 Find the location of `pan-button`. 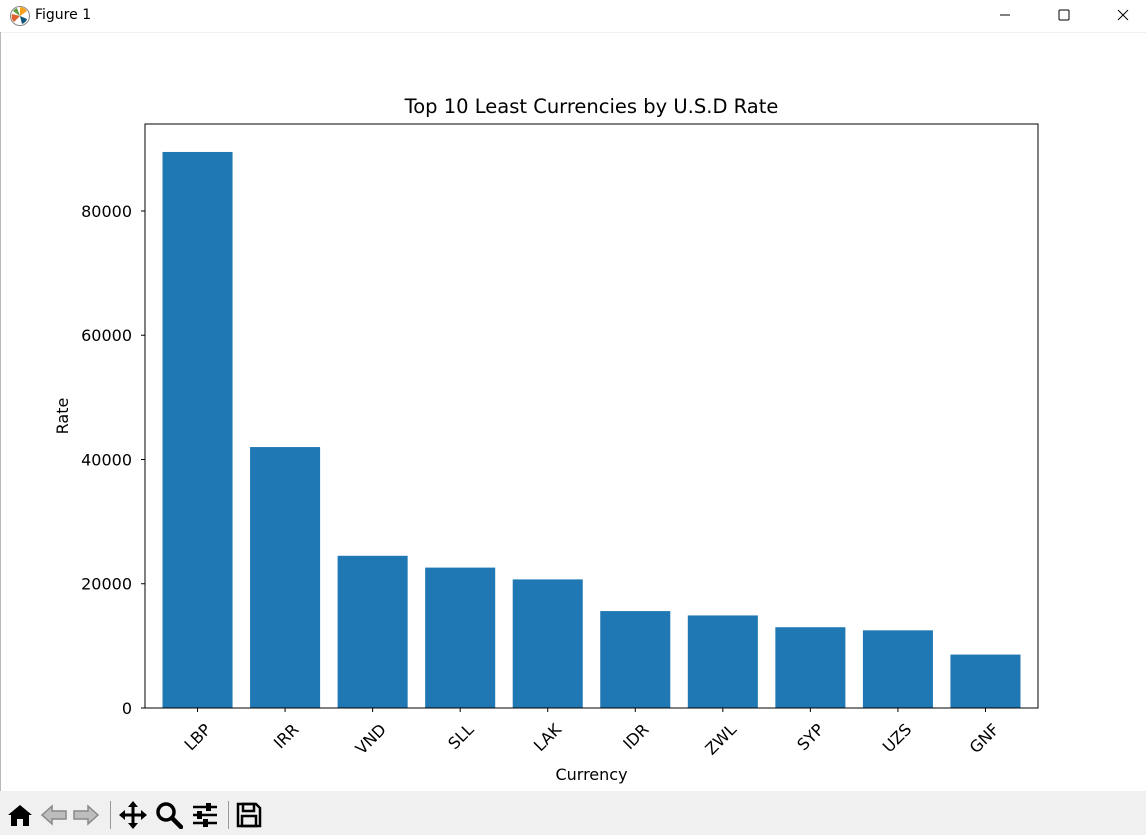

pan-button is located at coordinates (133, 815).